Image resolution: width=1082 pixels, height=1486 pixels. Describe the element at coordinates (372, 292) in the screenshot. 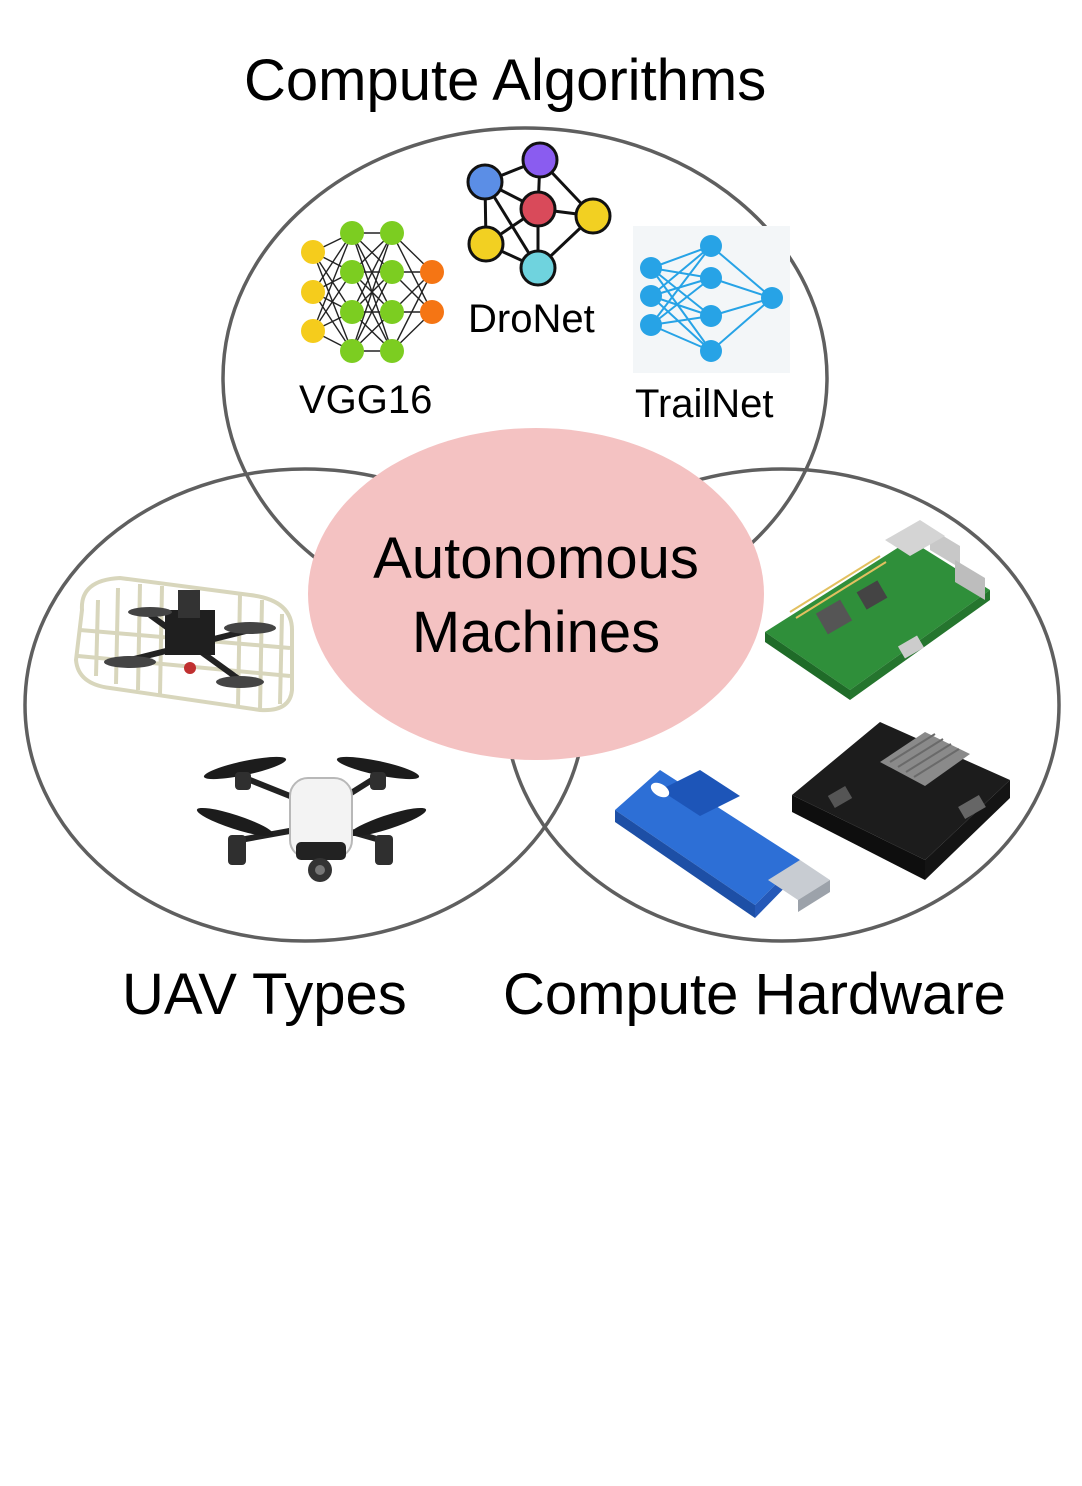

I see `vgg16-network-icon` at that location.